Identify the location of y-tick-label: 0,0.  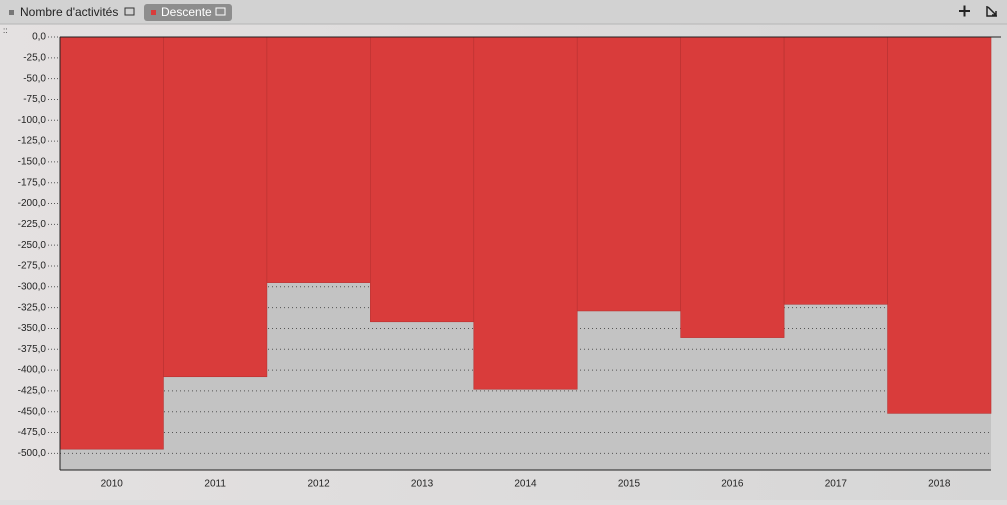
(39, 37).